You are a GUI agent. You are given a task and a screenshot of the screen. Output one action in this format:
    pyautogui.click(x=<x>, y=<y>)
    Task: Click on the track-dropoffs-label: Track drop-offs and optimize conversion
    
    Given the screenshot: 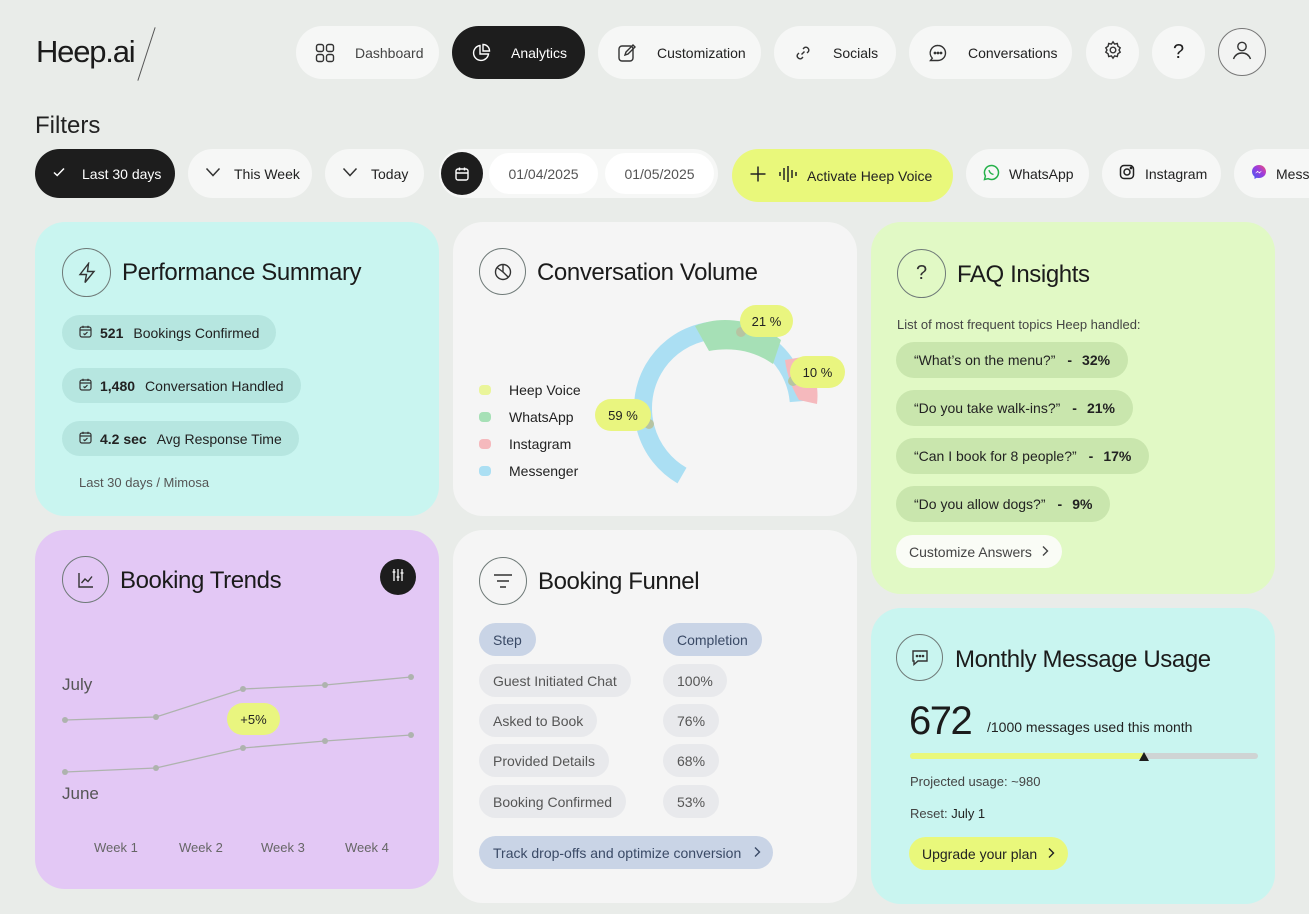 What is the action you would take?
    pyautogui.click(x=617, y=852)
    